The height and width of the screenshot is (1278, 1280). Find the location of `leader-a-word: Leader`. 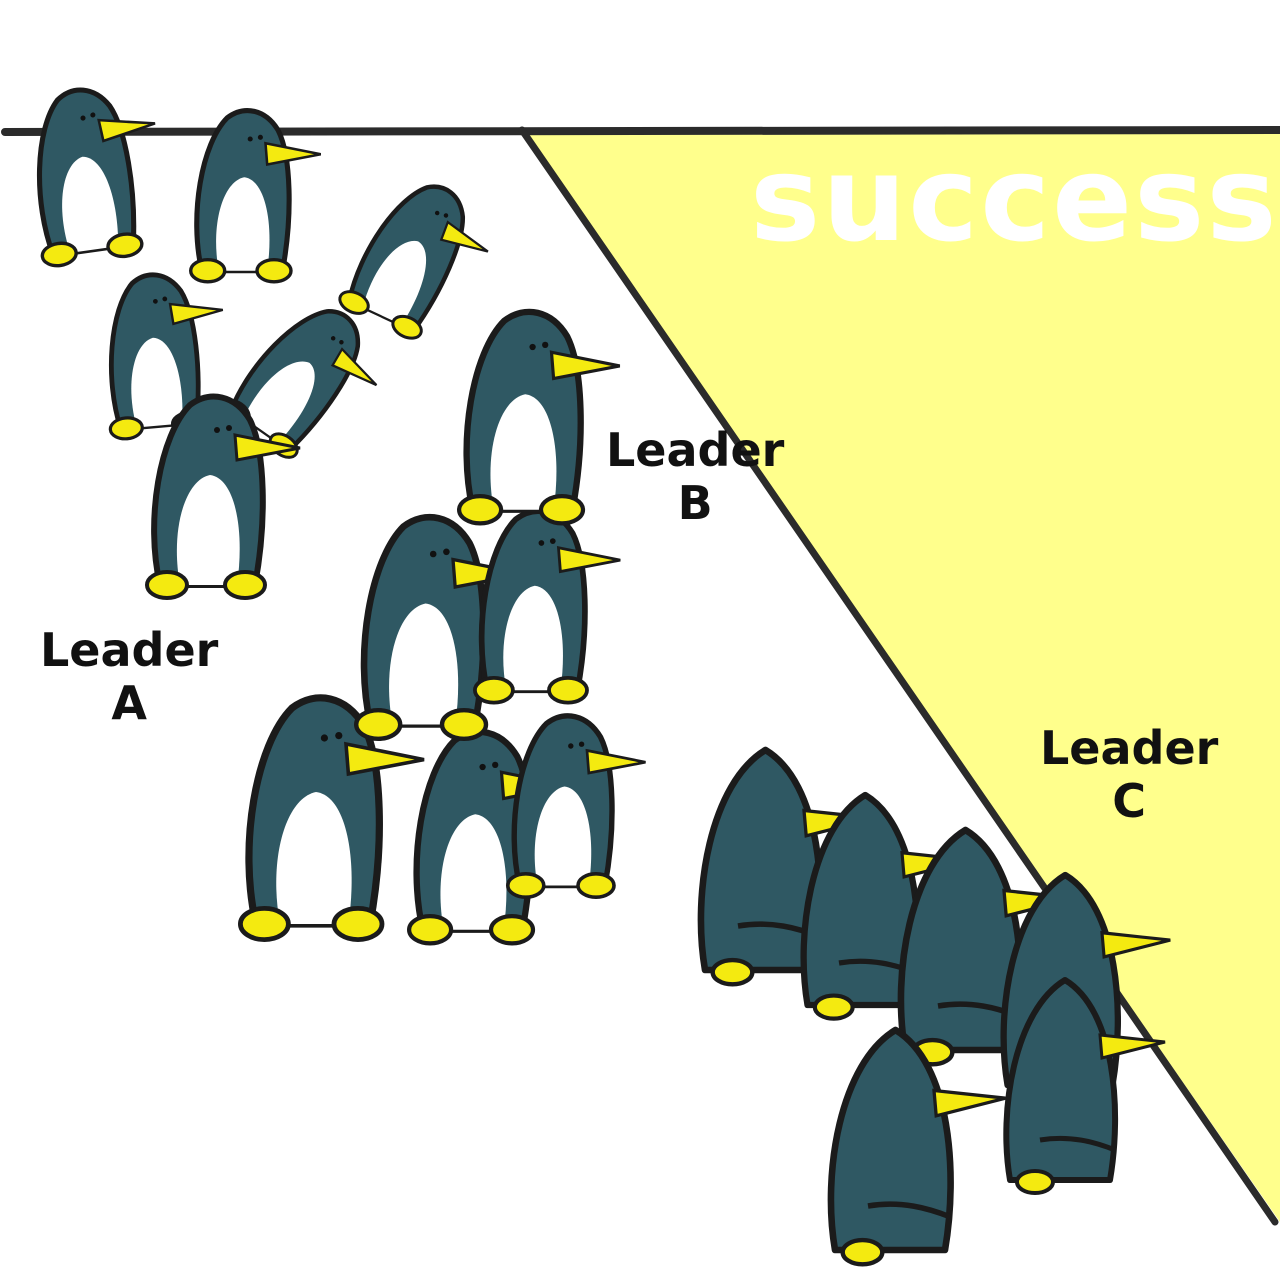

leader-a-word: Leader is located at coordinates (129, 650).